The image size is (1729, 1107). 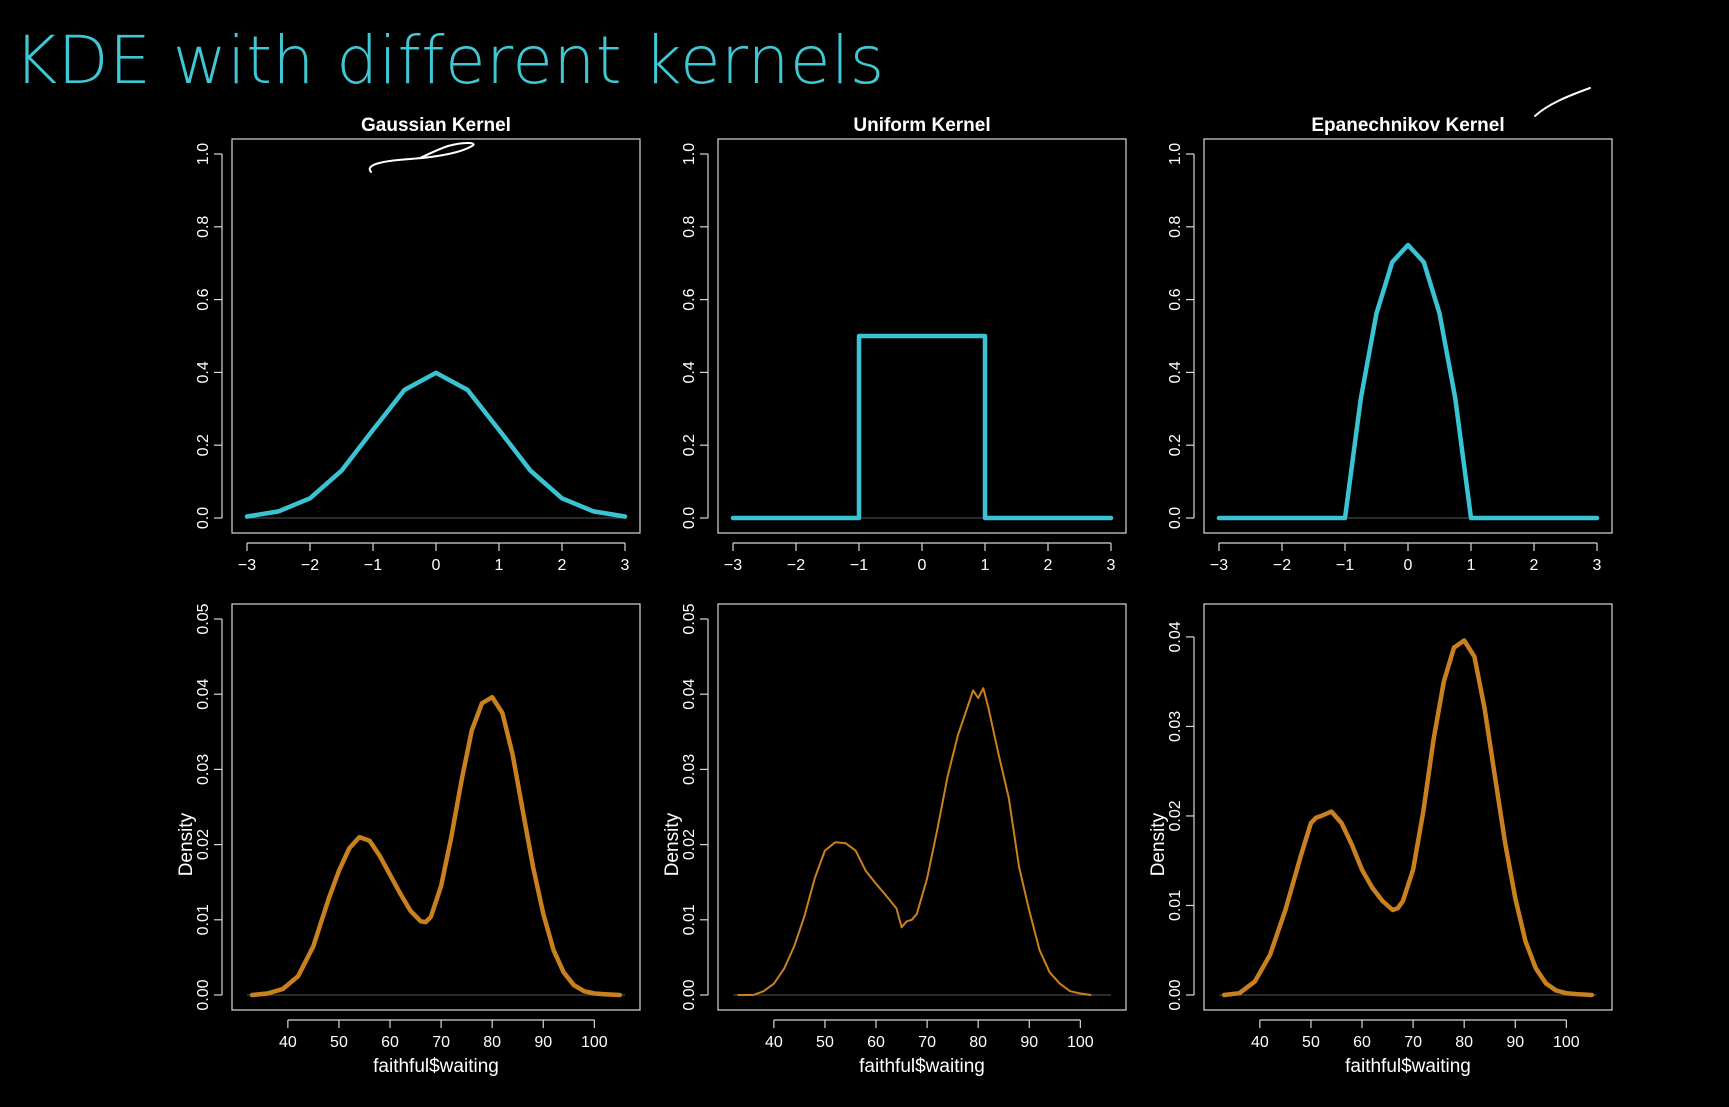 What do you see at coordinates (1219, 565) in the screenshot?
I see `panel-3-x-tick-label: −3` at bounding box center [1219, 565].